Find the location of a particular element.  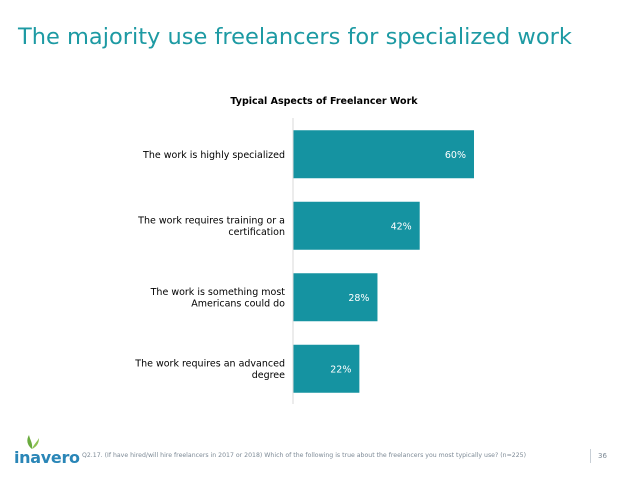

footer-divider is located at coordinates (590, 456).